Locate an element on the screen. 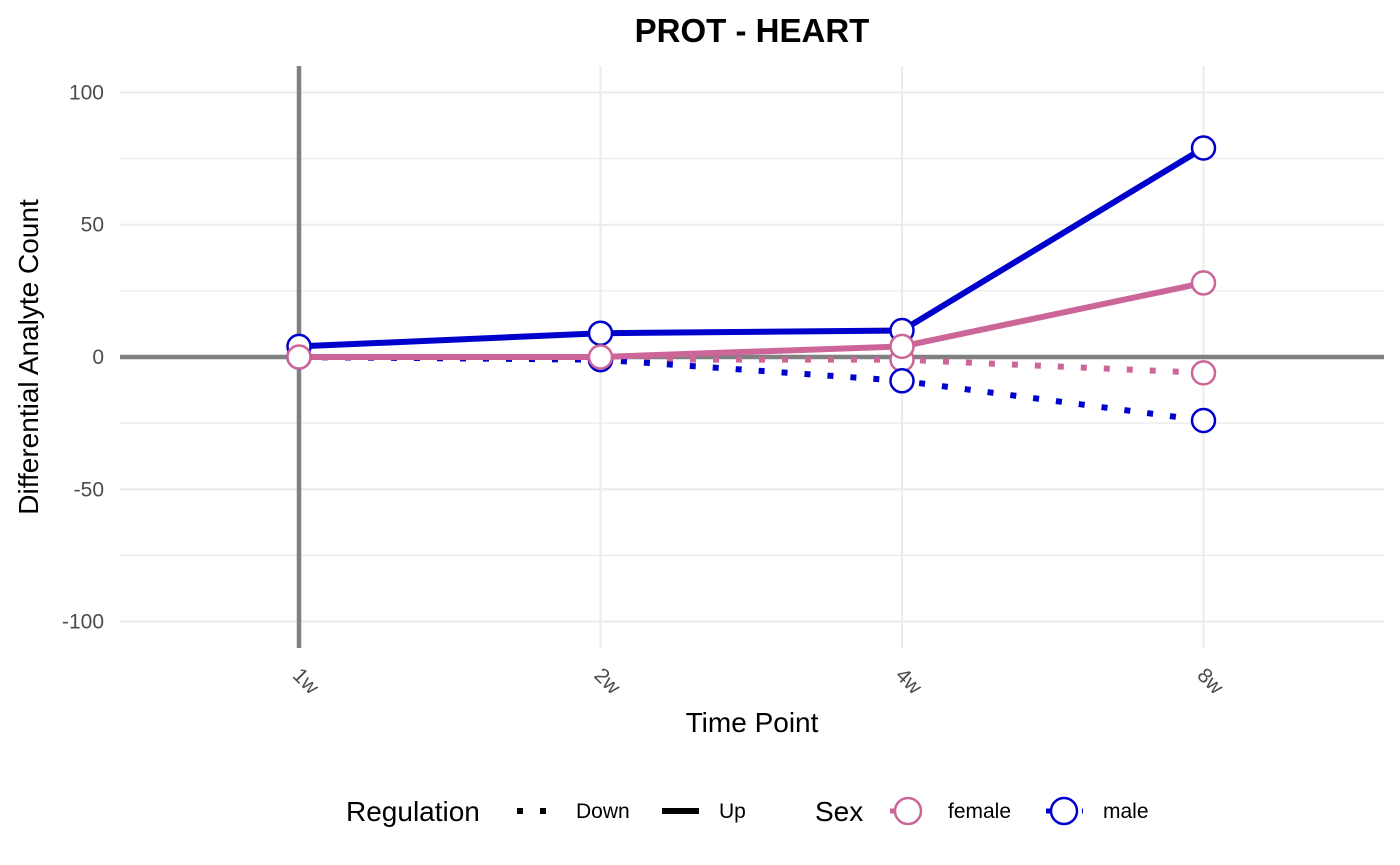 This screenshot has height=865, width=1400. legend-key-female is located at coordinates (908, 811).